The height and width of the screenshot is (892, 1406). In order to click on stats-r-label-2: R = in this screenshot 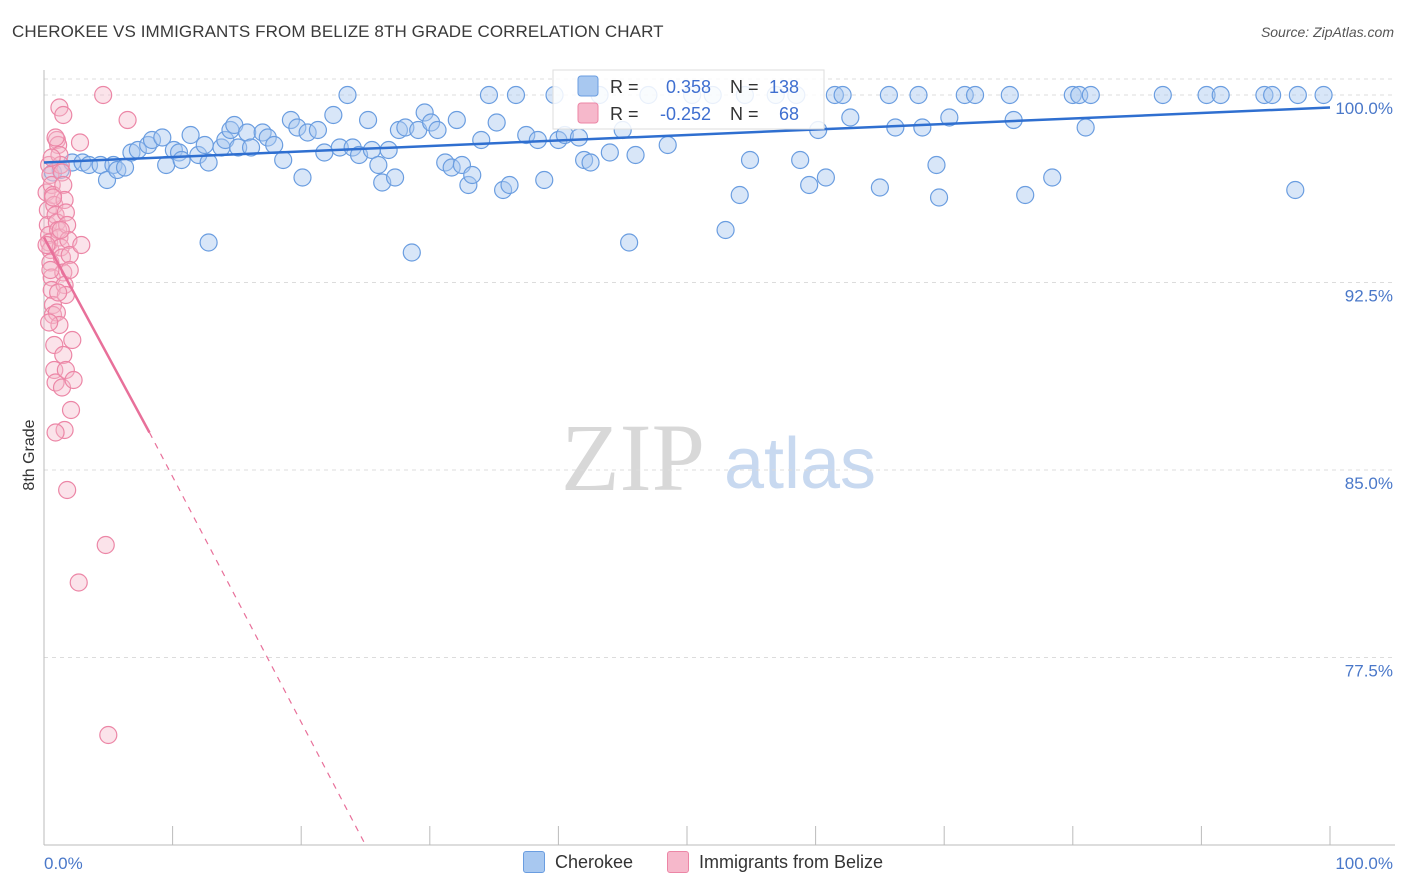, I will do `click(624, 114)`.